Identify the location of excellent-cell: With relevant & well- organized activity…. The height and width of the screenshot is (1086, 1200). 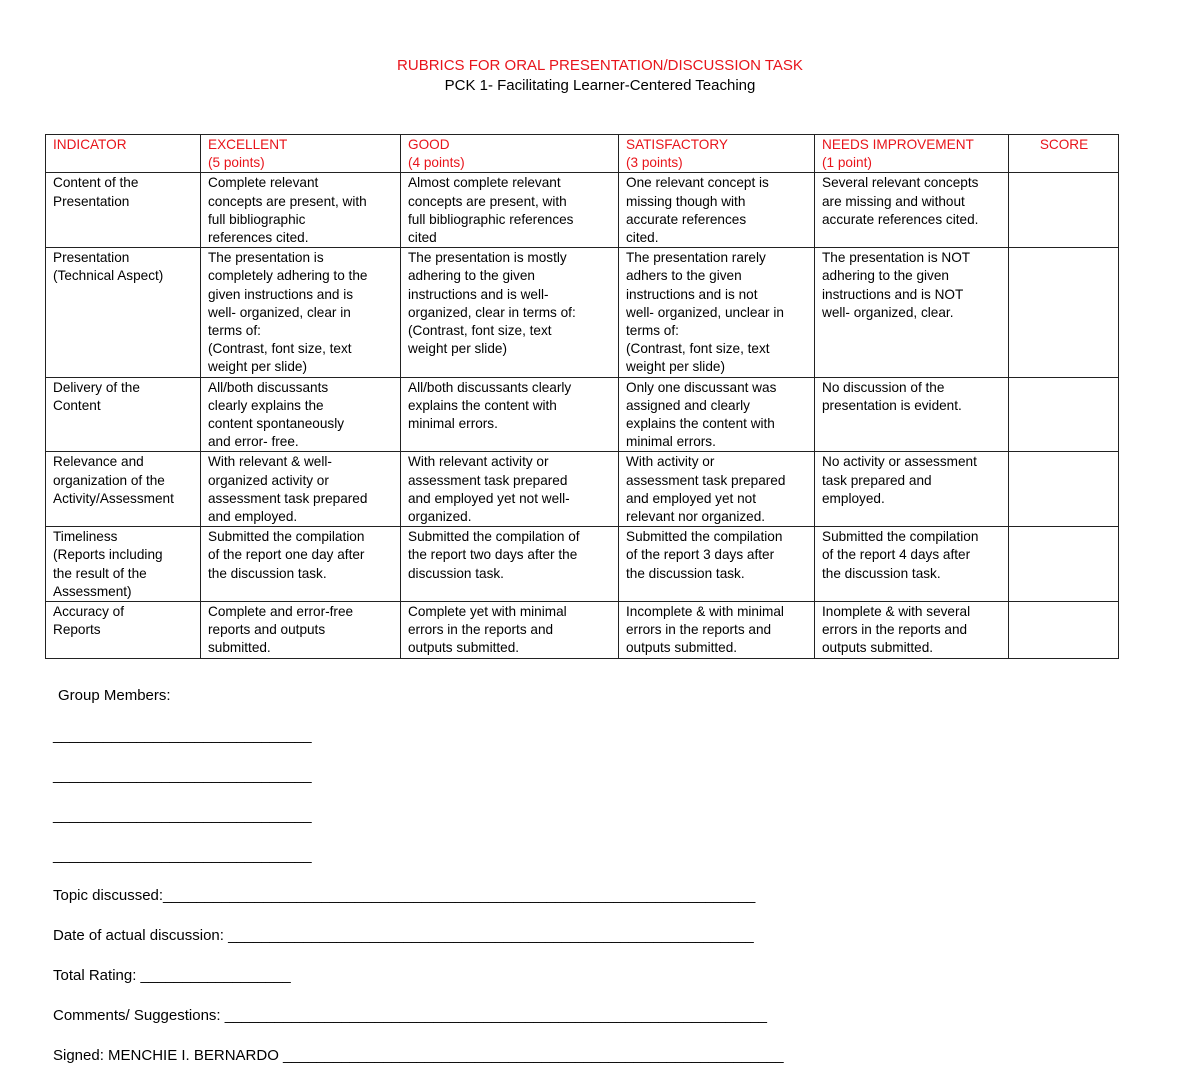
(300, 489).